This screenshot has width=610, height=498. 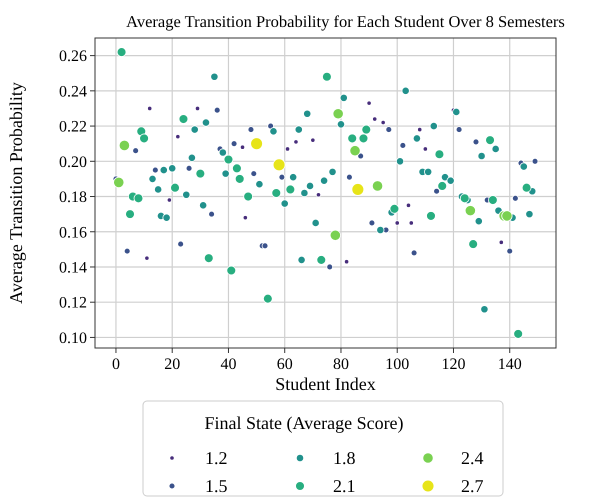 What do you see at coordinates (325, 384) in the screenshot?
I see `x-axis-title: Student Index` at bounding box center [325, 384].